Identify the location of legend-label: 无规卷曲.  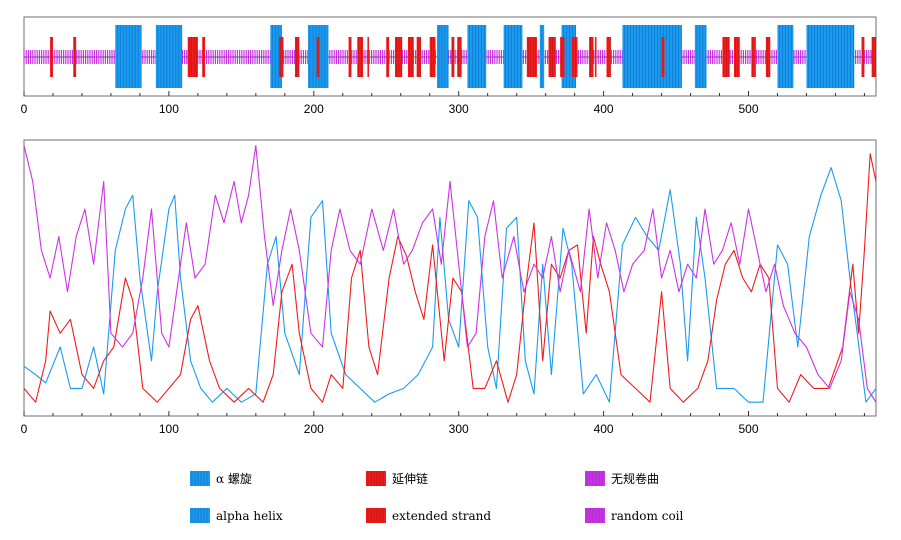
(635, 478).